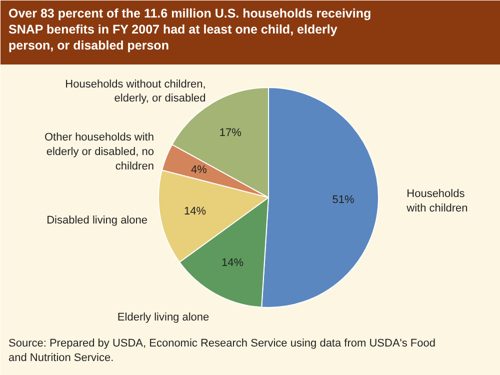  What do you see at coordinates (135, 91) in the screenshot?
I see `slice-label: Households without children, elderly, or disabled` at bounding box center [135, 91].